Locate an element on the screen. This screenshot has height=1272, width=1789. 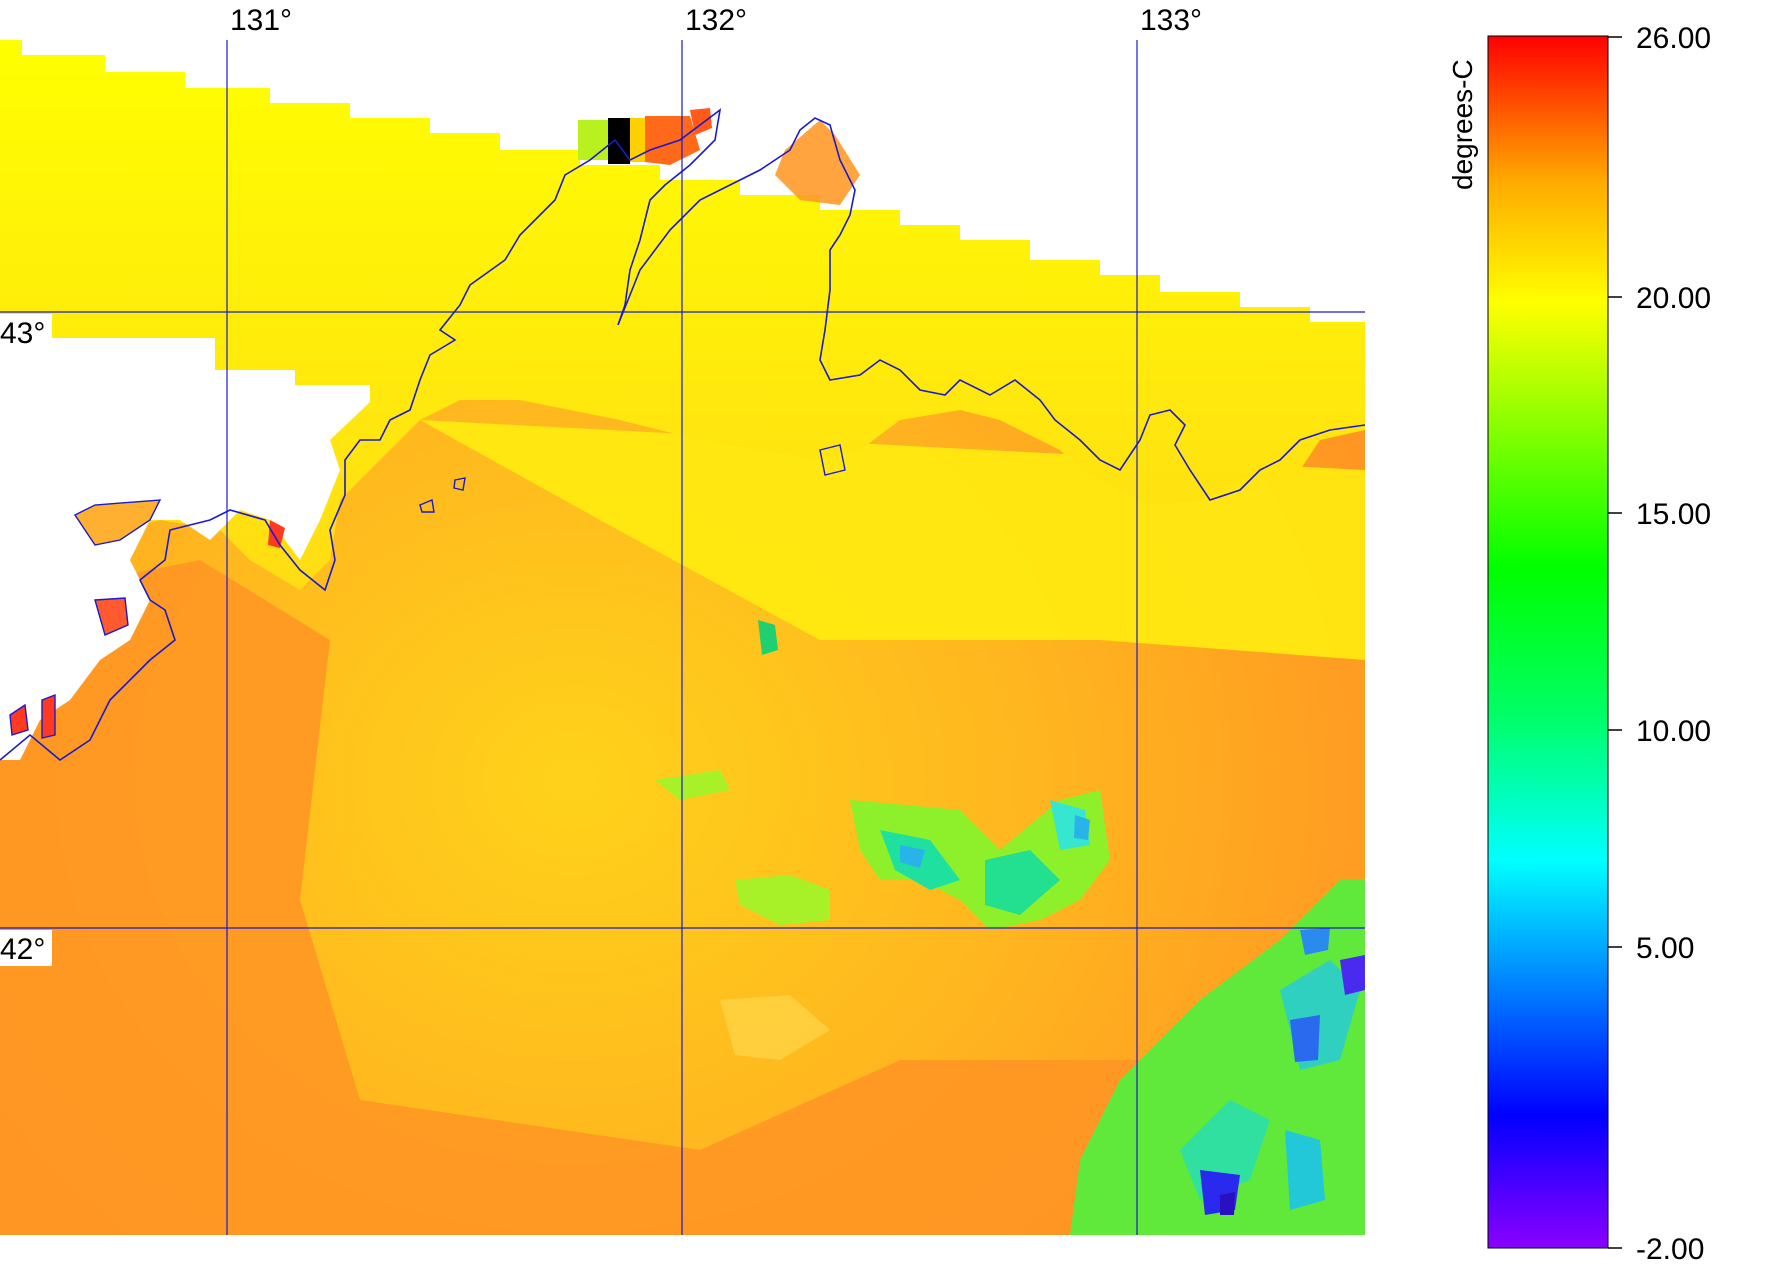
cold-patch-west is located at coordinates (782, 900).